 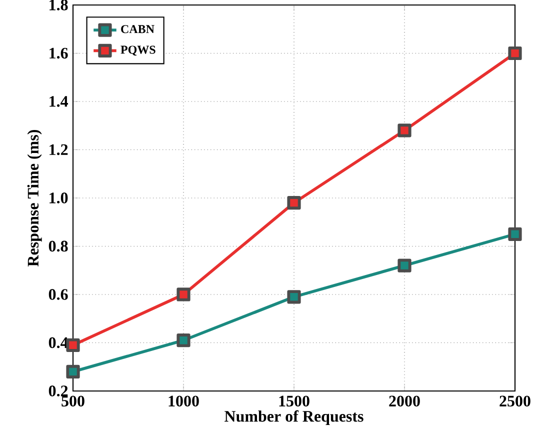 What do you see at coordinates (59, 101) in the screenshot?
I see `y-tick-label: 1.4` at bounding box center [59, 101].